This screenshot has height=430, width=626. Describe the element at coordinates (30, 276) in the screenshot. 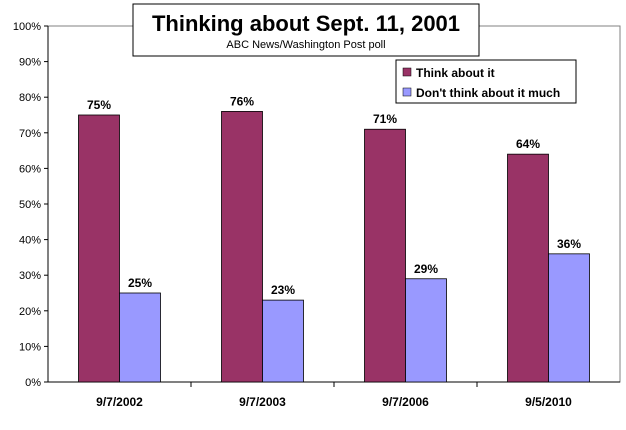

I see `y-tick-label: 30%` at that location.